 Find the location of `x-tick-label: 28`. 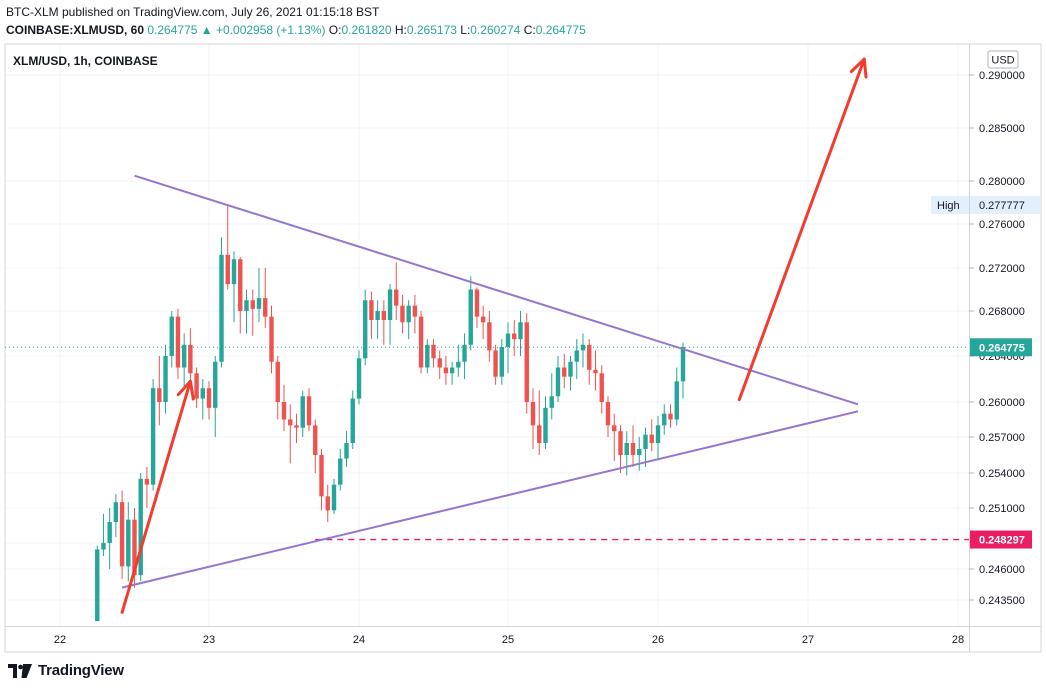

x-tick-label: 28 is located at coordinates (958, 640).